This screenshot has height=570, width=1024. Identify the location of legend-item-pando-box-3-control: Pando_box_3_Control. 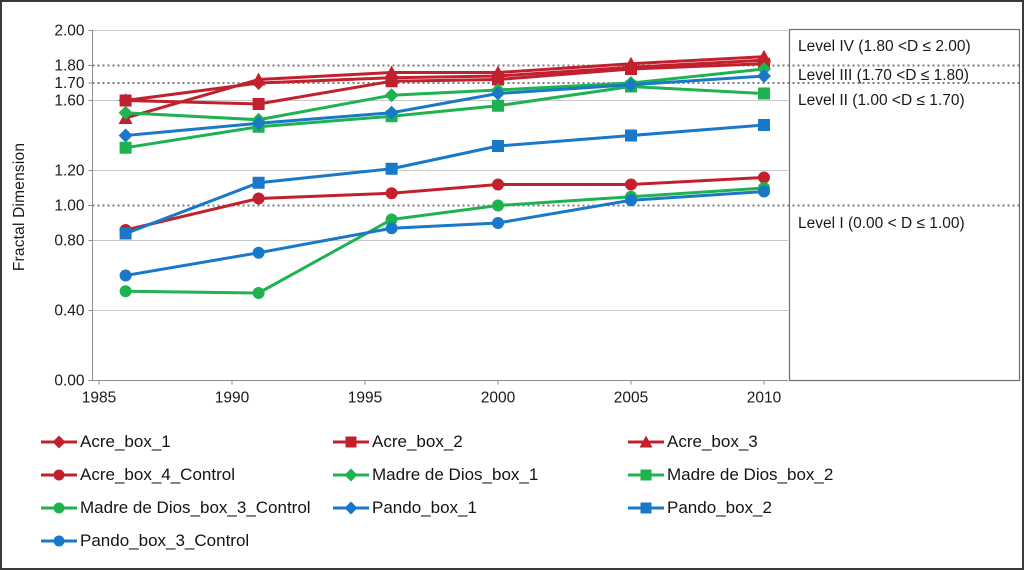
(144, 541).